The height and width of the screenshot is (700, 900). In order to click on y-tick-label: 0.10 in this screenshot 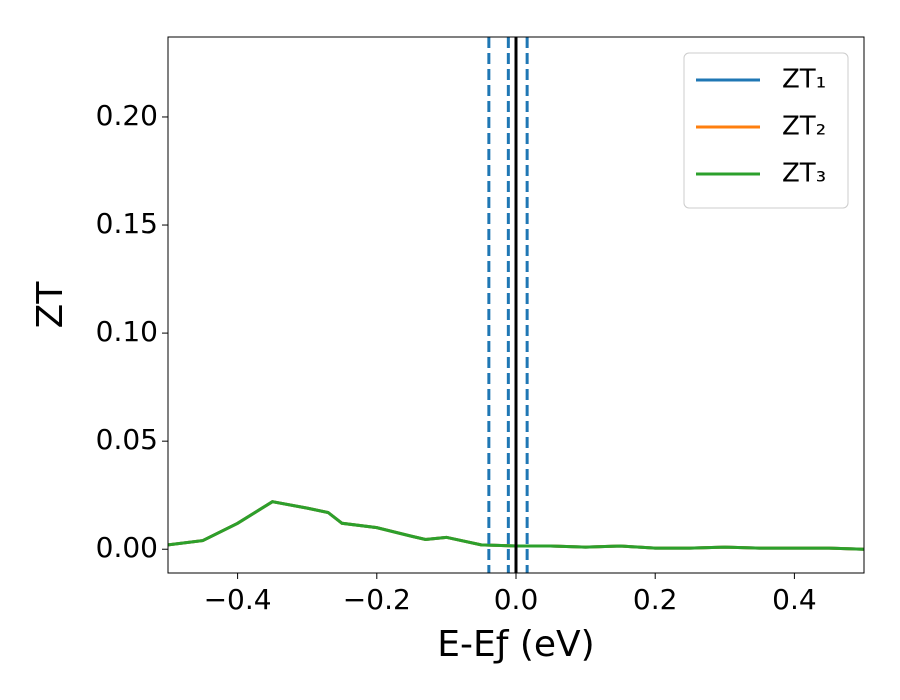, I will do `click(127, 331)`.